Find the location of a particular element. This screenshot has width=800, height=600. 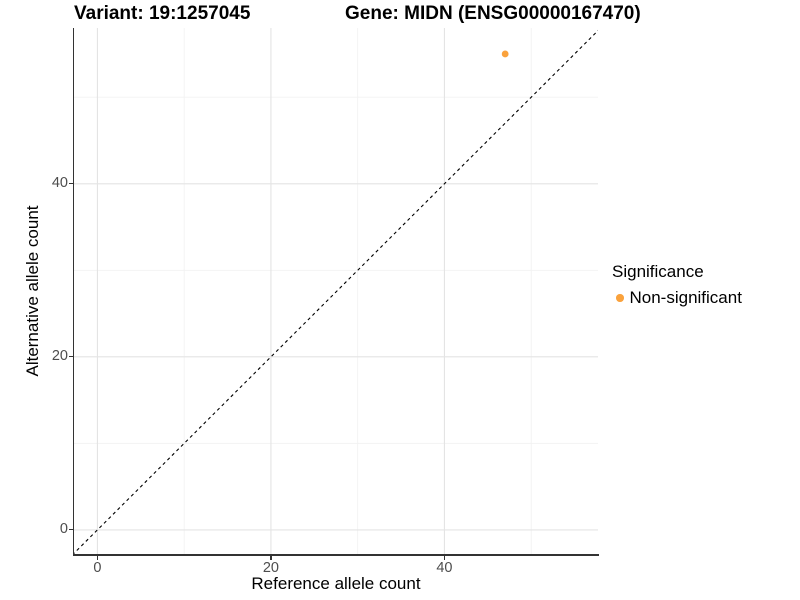

legend-item: Non-significant is located at coordinates (677, 298).